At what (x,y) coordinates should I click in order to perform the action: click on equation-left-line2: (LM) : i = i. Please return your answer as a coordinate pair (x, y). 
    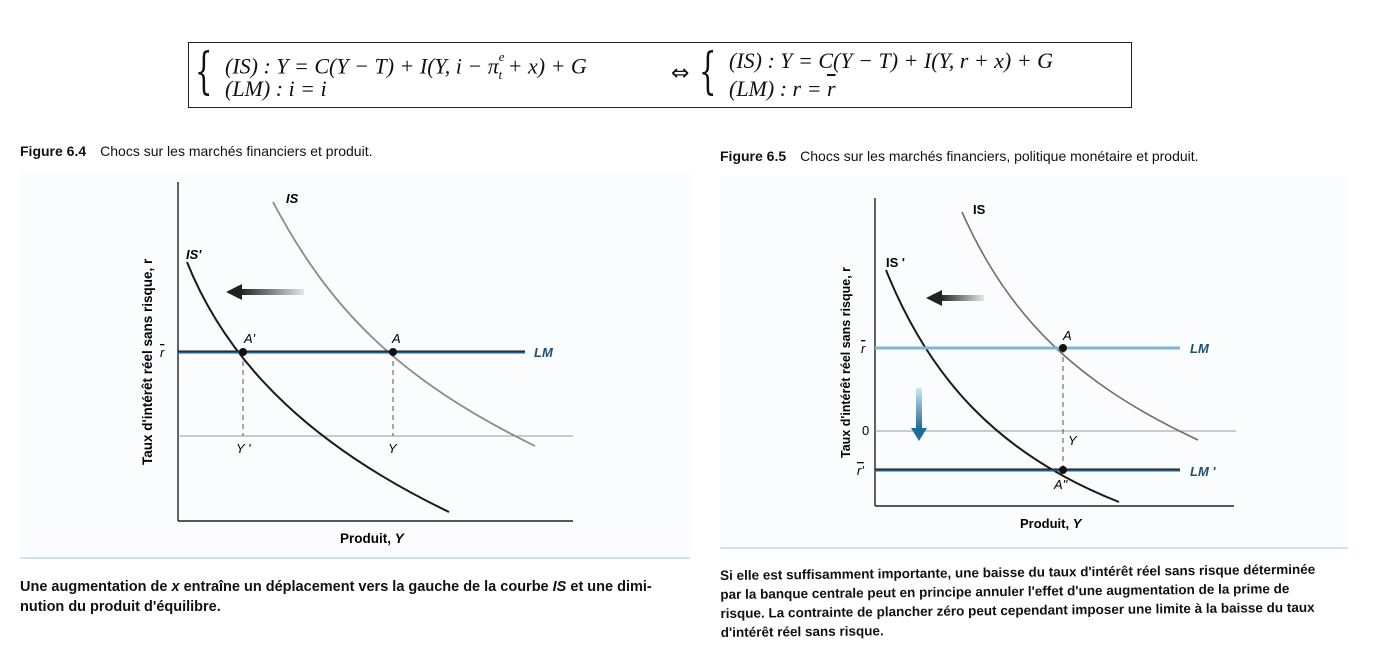
    Looking at the image, I should click on (276, 88).